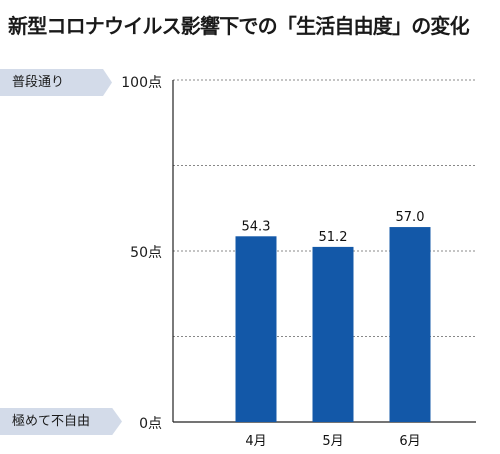 The height and width of the screenshot is (454, 500). I want to click on data-label-2: 51.2, so click(333, 237).